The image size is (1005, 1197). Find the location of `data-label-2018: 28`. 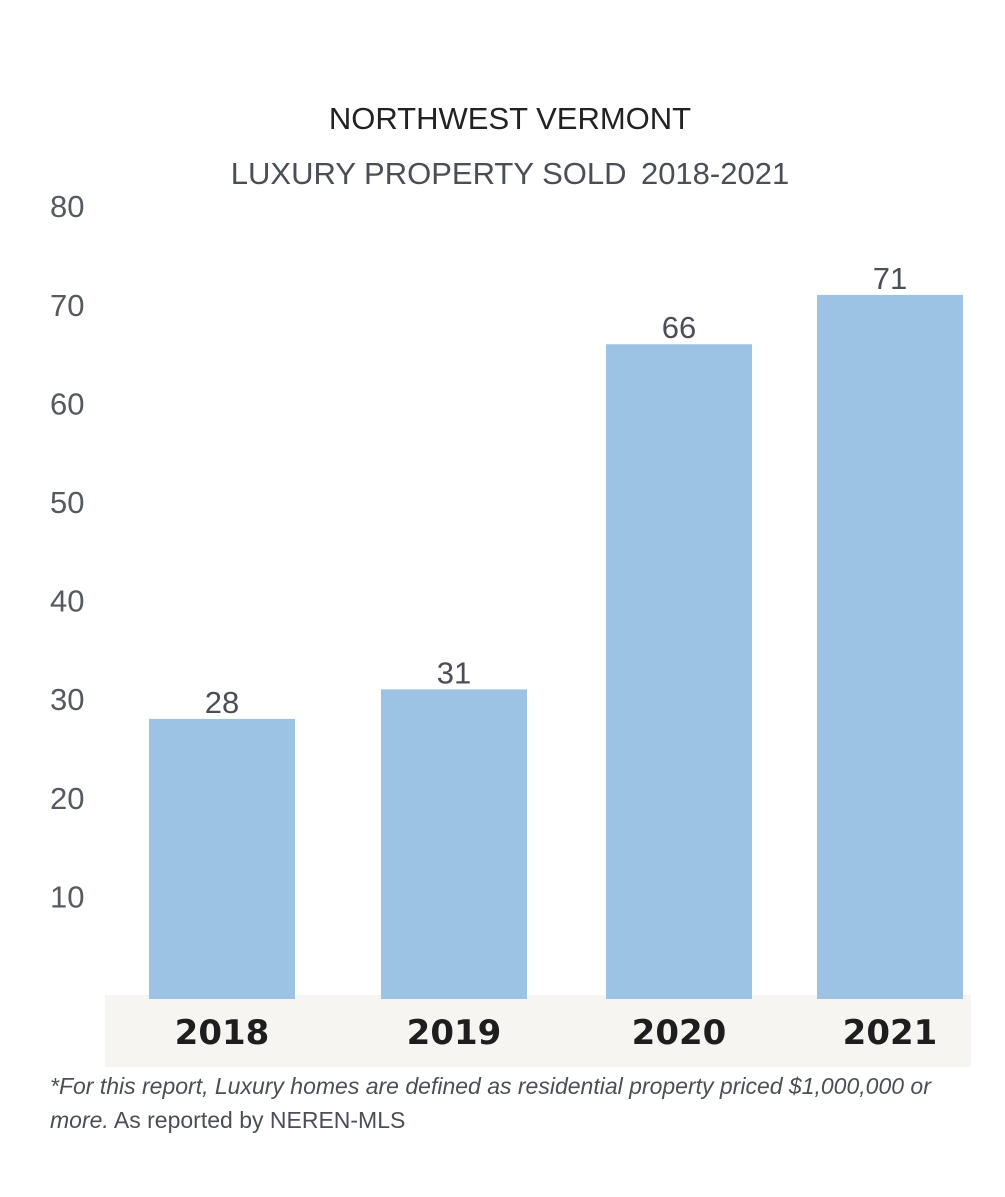

data-label-2018: 28 is located at coordinates (222, 702).